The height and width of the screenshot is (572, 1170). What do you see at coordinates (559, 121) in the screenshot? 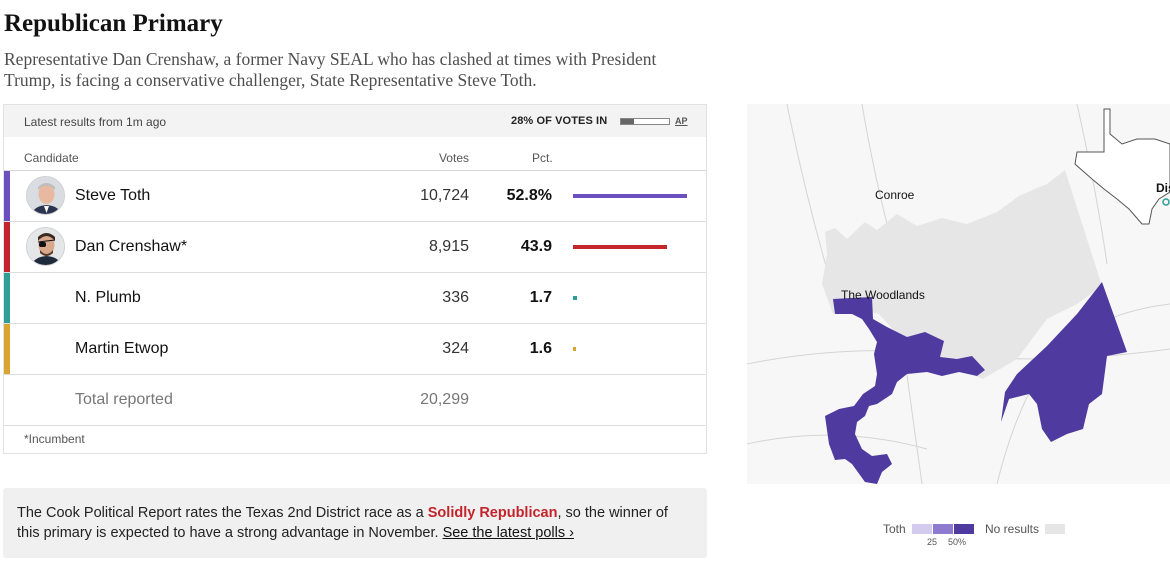
I see `votes-in-label: 28% OF VOTES IN` at bounding box center [559, 121].